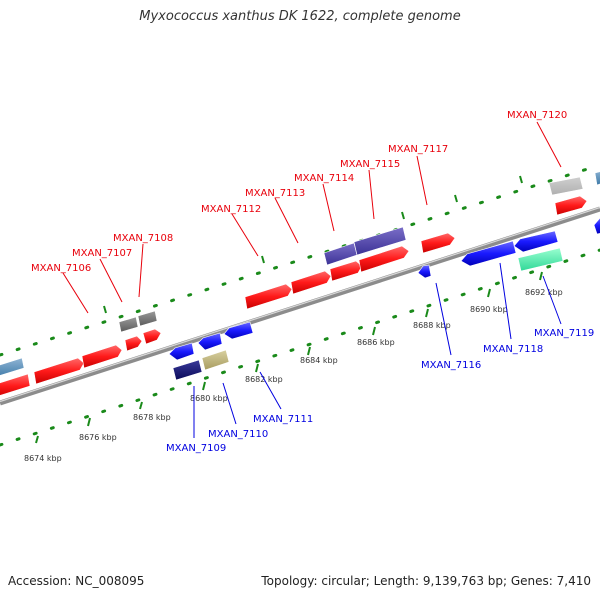  I want to click on gene-label: MXAN_7117, so click(418, 149).